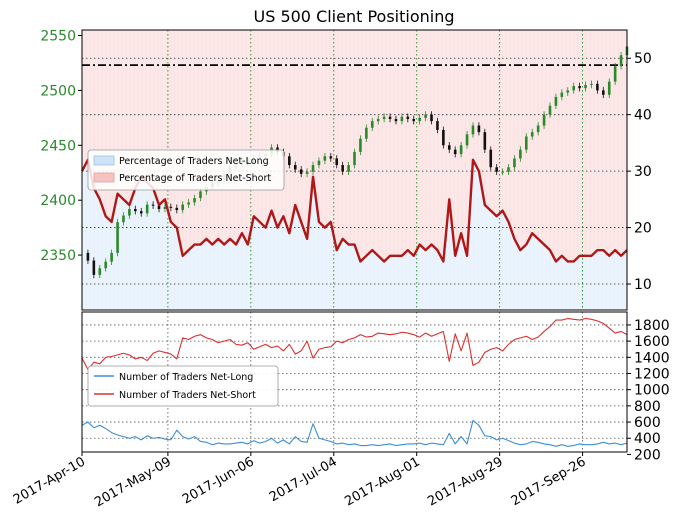  I want to click on right-axis-tick-label: 30, so click(643, 172).